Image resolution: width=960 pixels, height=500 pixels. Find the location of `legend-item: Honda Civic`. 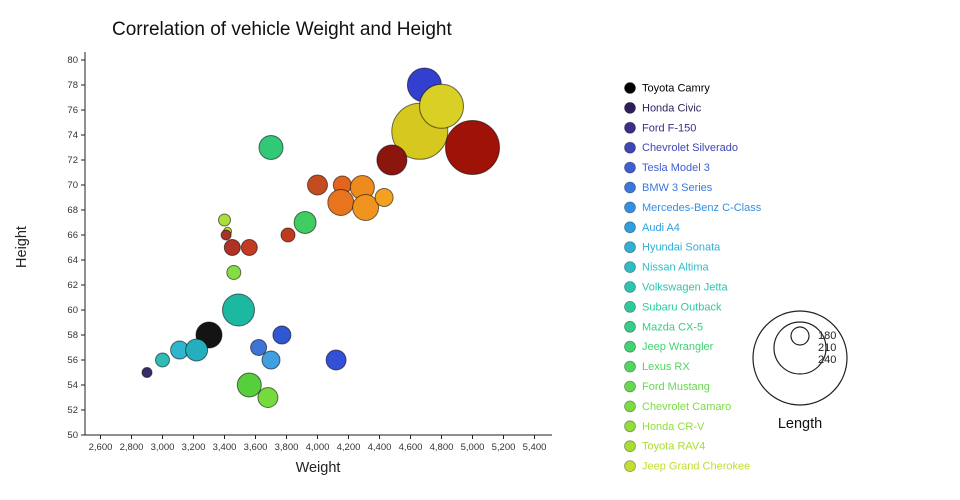

legend-item: Honda Civic is located at coordinates (663, 108).